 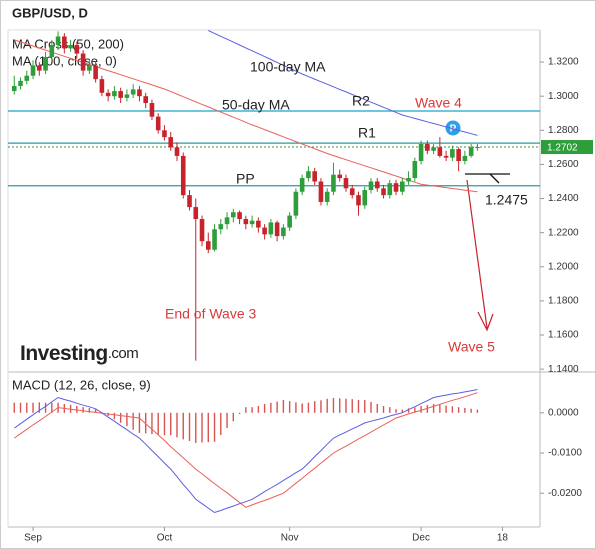 What do you see at coordinates (563, 335) in the screenshot?
I see `y-tick-label: 1.1600` at bounding box center [563, 335].